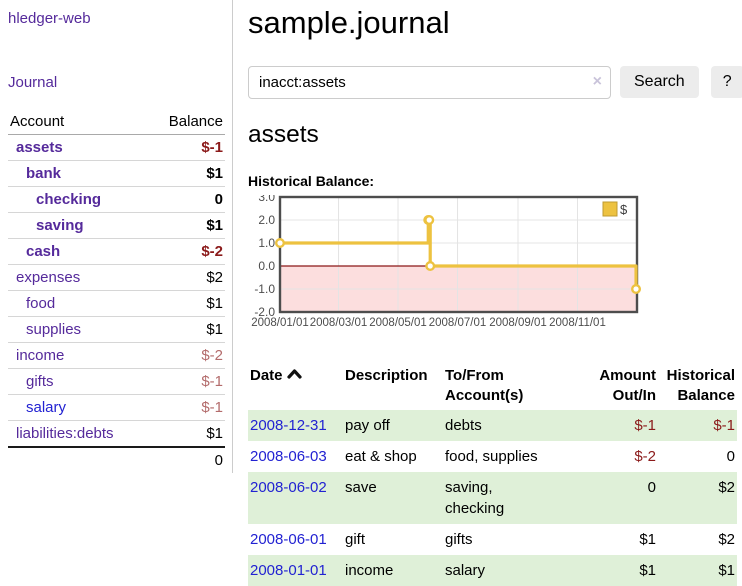 The width and height of the screenshot is (742, 586). I want to click on account-row: expenses $2, so click(116, 277).